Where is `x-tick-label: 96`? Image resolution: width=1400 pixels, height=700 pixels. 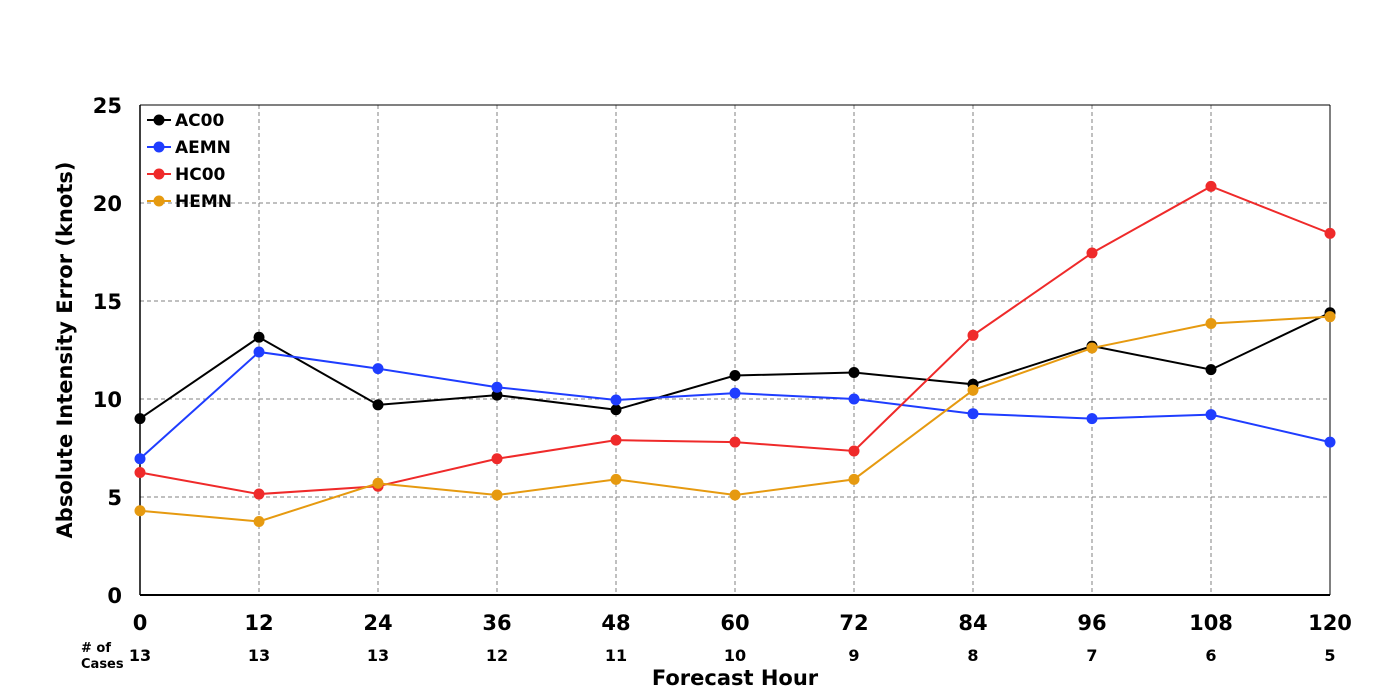 x-tick-label: 96 is located at coordinates (1091, 623).